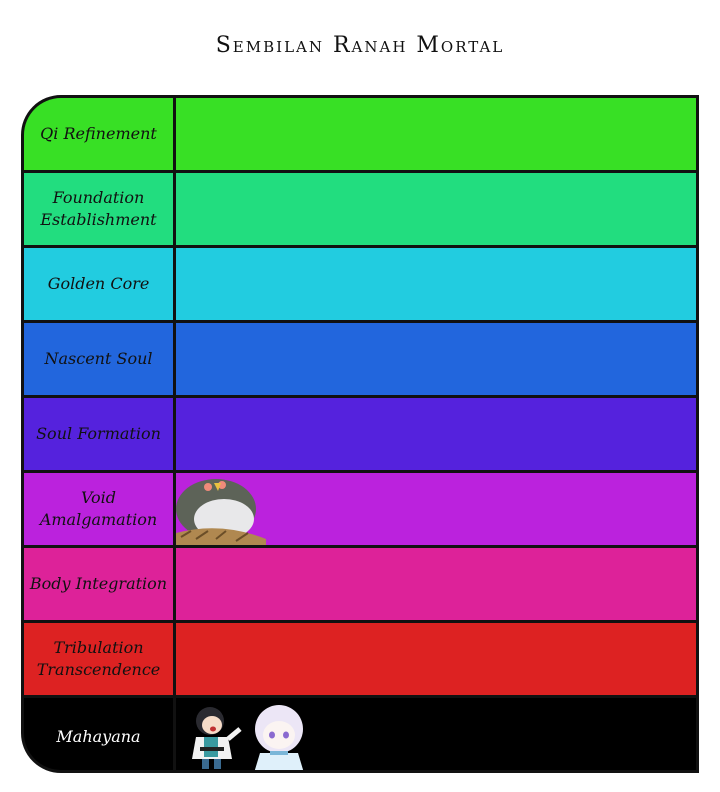  I want to click on tier-label: Tribulation Transcendence, so click(100, 659).